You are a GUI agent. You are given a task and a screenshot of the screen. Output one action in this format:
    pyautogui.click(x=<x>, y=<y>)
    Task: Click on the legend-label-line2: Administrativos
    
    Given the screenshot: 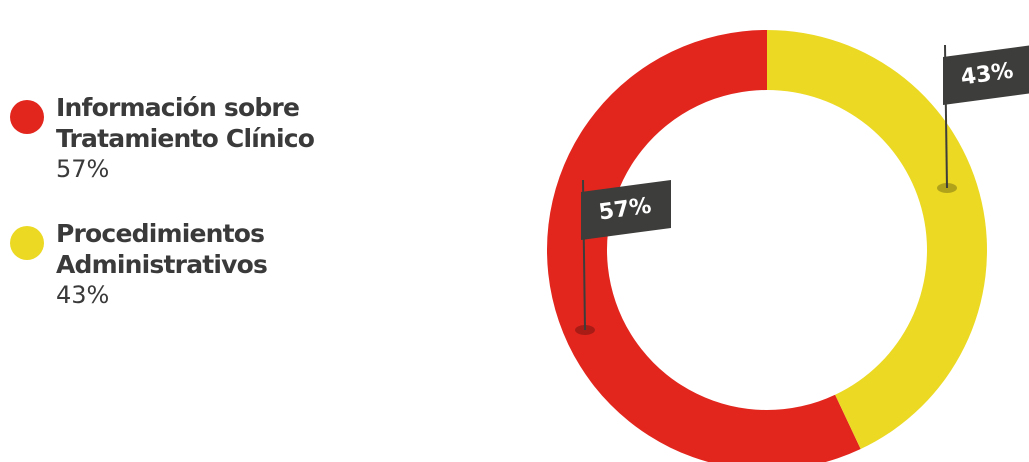 What is the action you would take?
    pyautogui.click(x=162, y=264)
    